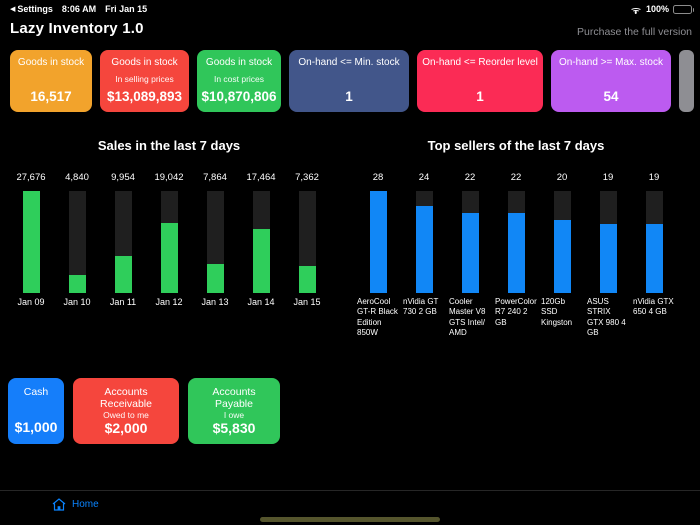 This screenshot has height=525, width=700. I want to click on bar-value-label: 7,864, so click(215, 177).